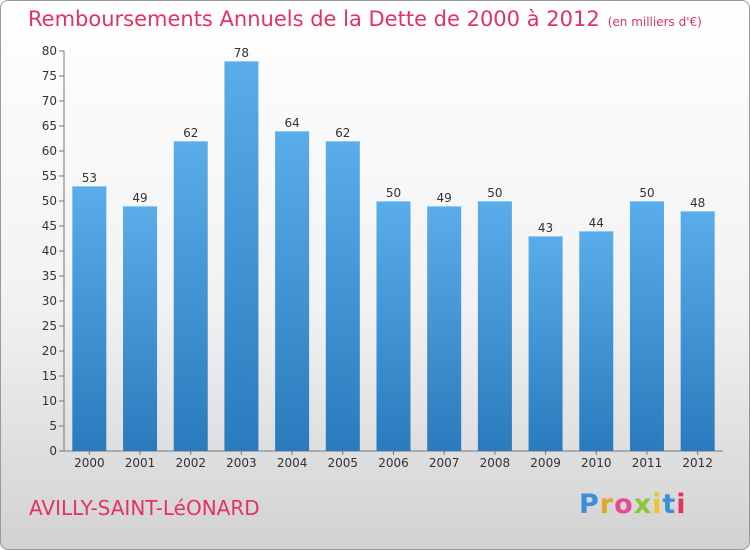  Describe the element at coordinates (343, 463) in the screenshot. I see `x-tick-label: 2005` at that location.